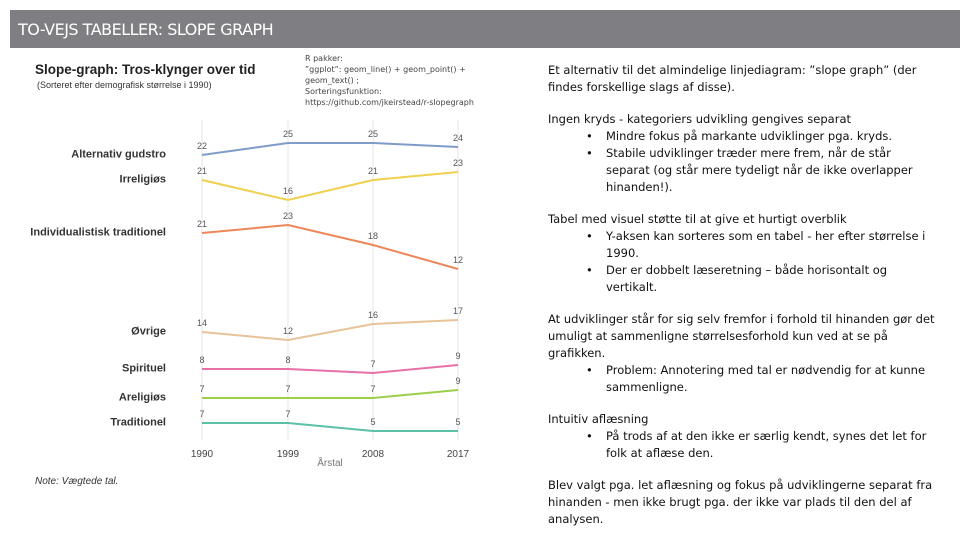  What do you see at coordinates (458, 138) in the screenshot?
I see `value-label: 24` at bounding box center [458, 138].